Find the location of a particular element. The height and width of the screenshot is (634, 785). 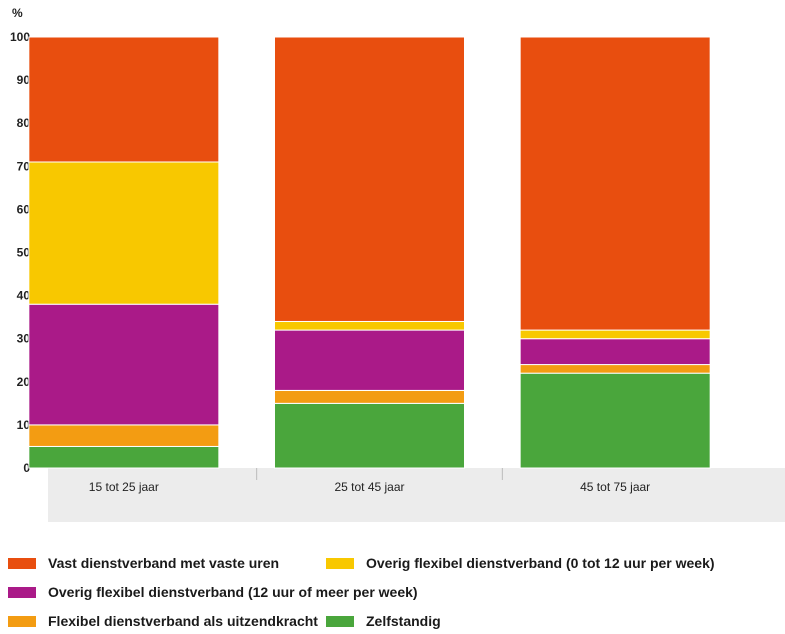

y-tick-label: 90 is located at coordinates (24, 80).